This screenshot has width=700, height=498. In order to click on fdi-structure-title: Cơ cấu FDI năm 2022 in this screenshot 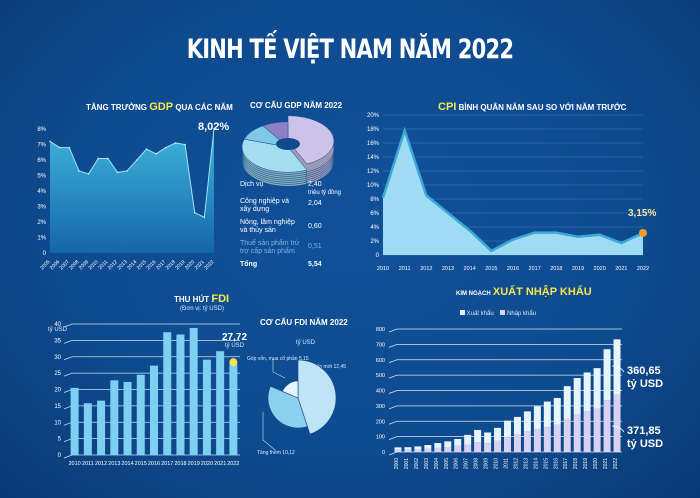, I will do `click(304, 322)`.